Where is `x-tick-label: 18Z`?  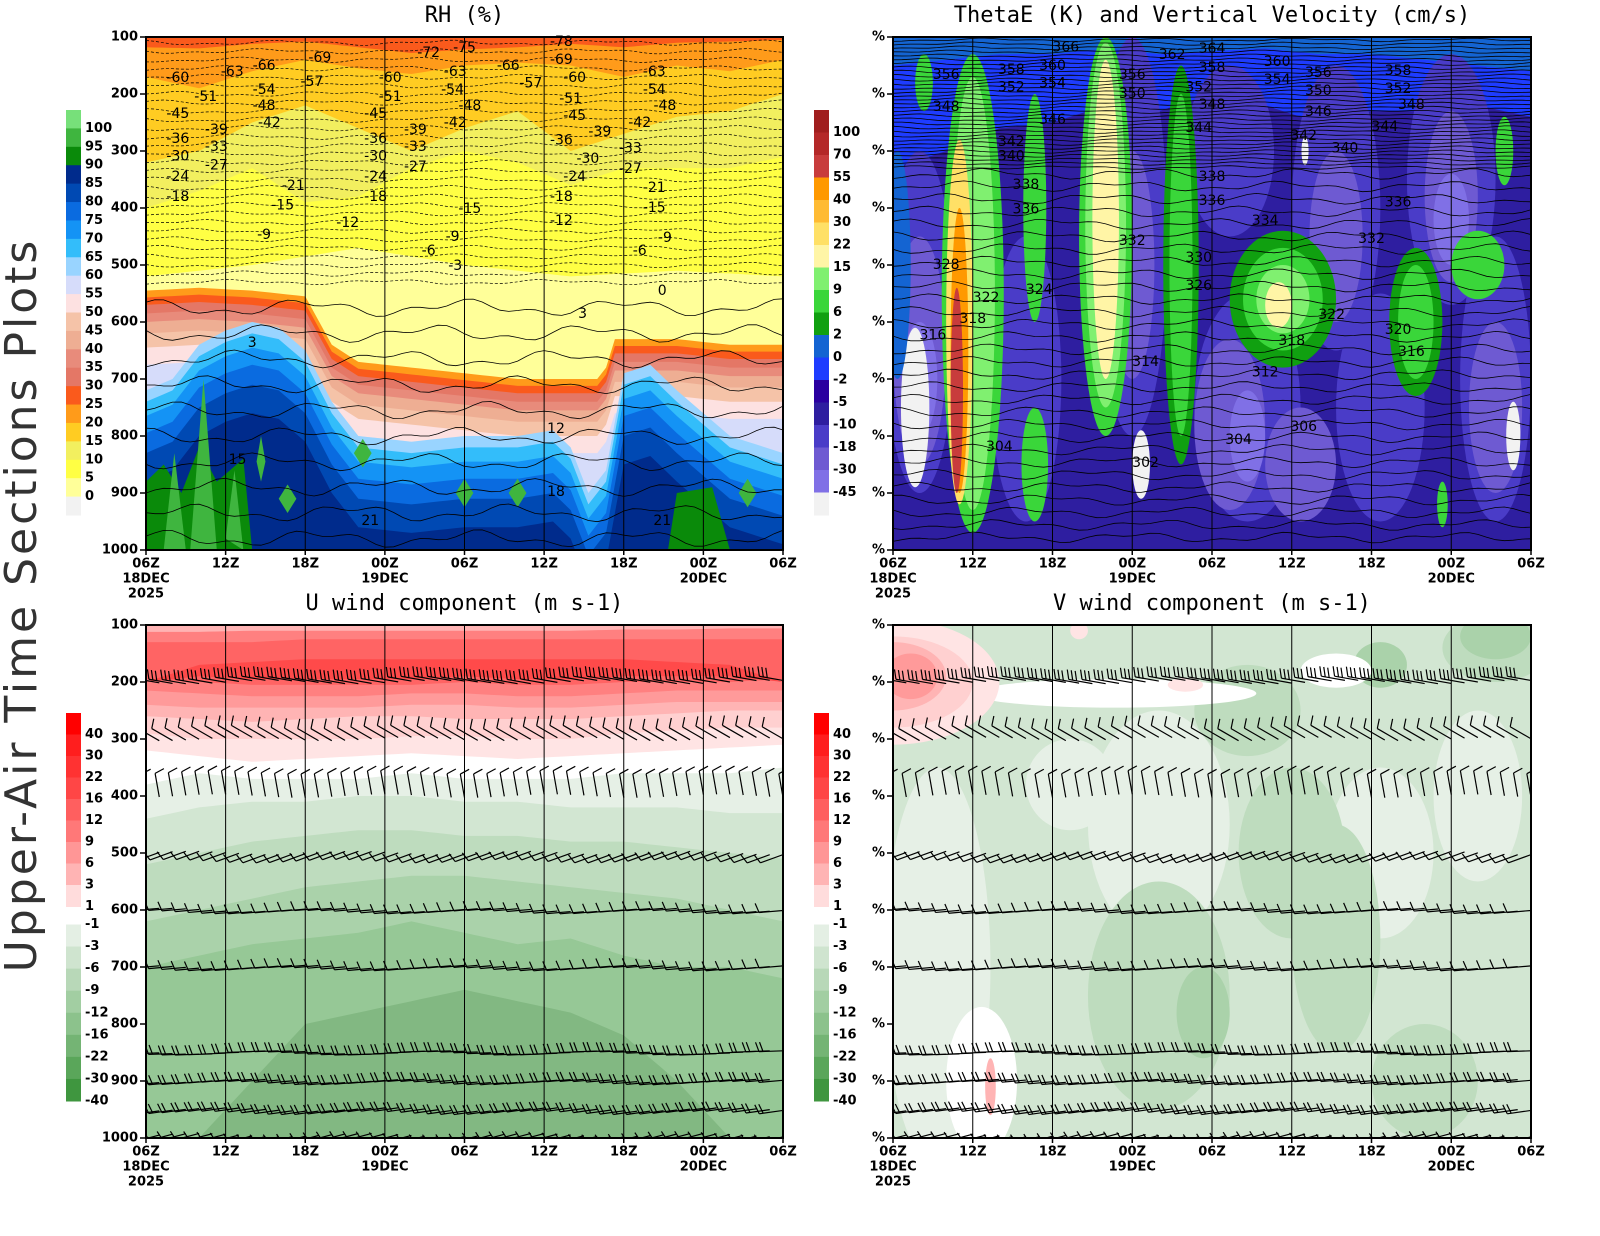 x-tick-label: 18Z is located at coordinates (1053, 564).